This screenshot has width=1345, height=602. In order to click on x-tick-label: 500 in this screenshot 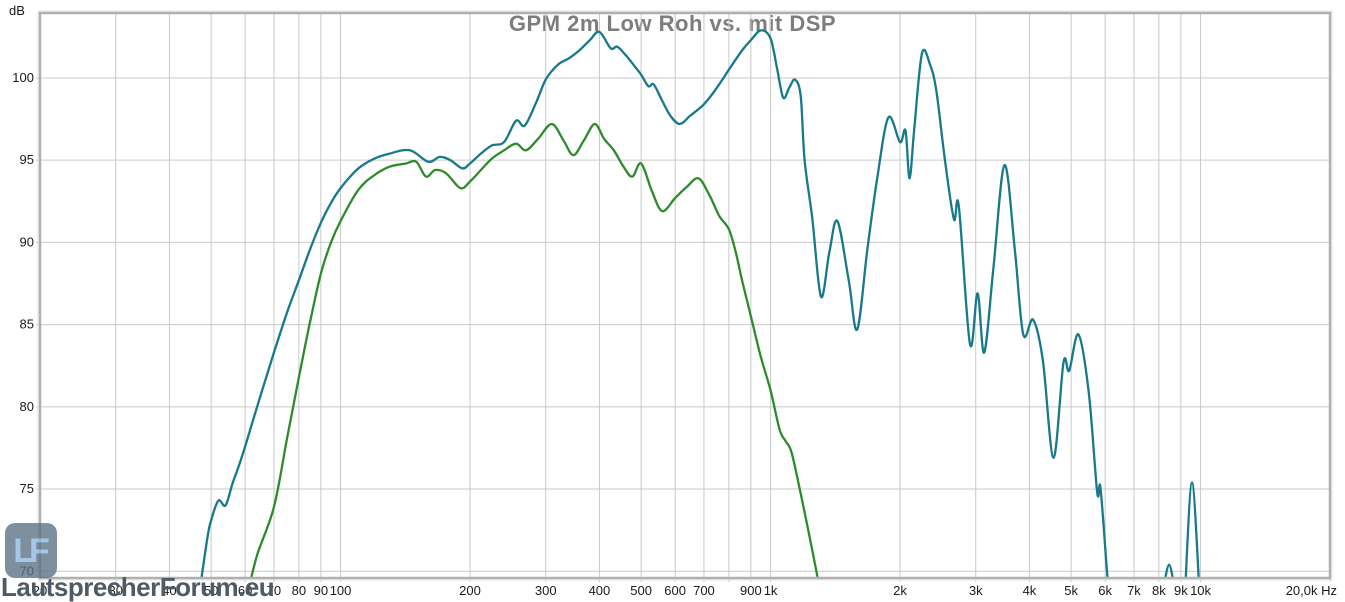, I will do `click(641, 590)`.